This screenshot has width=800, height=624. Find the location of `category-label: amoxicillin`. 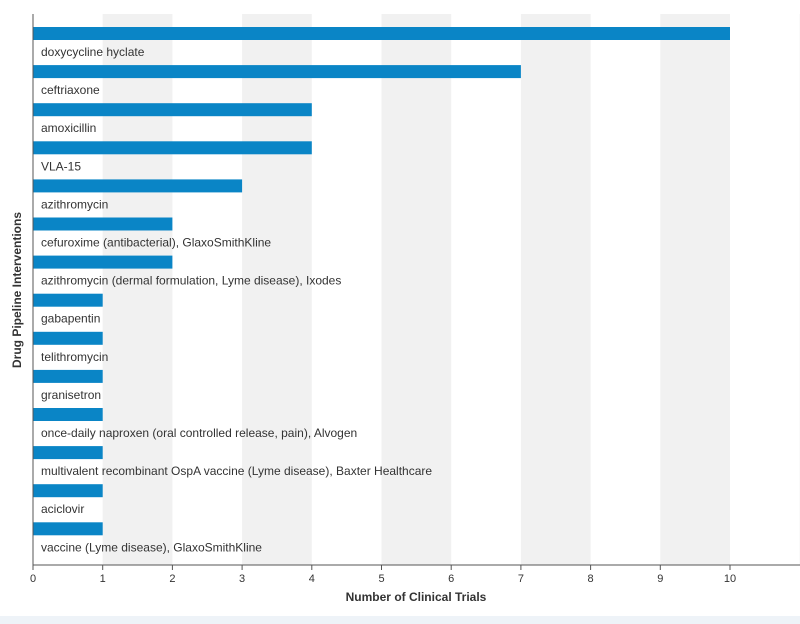

category-label: amoxicillin is located at coordinates (68, 128).